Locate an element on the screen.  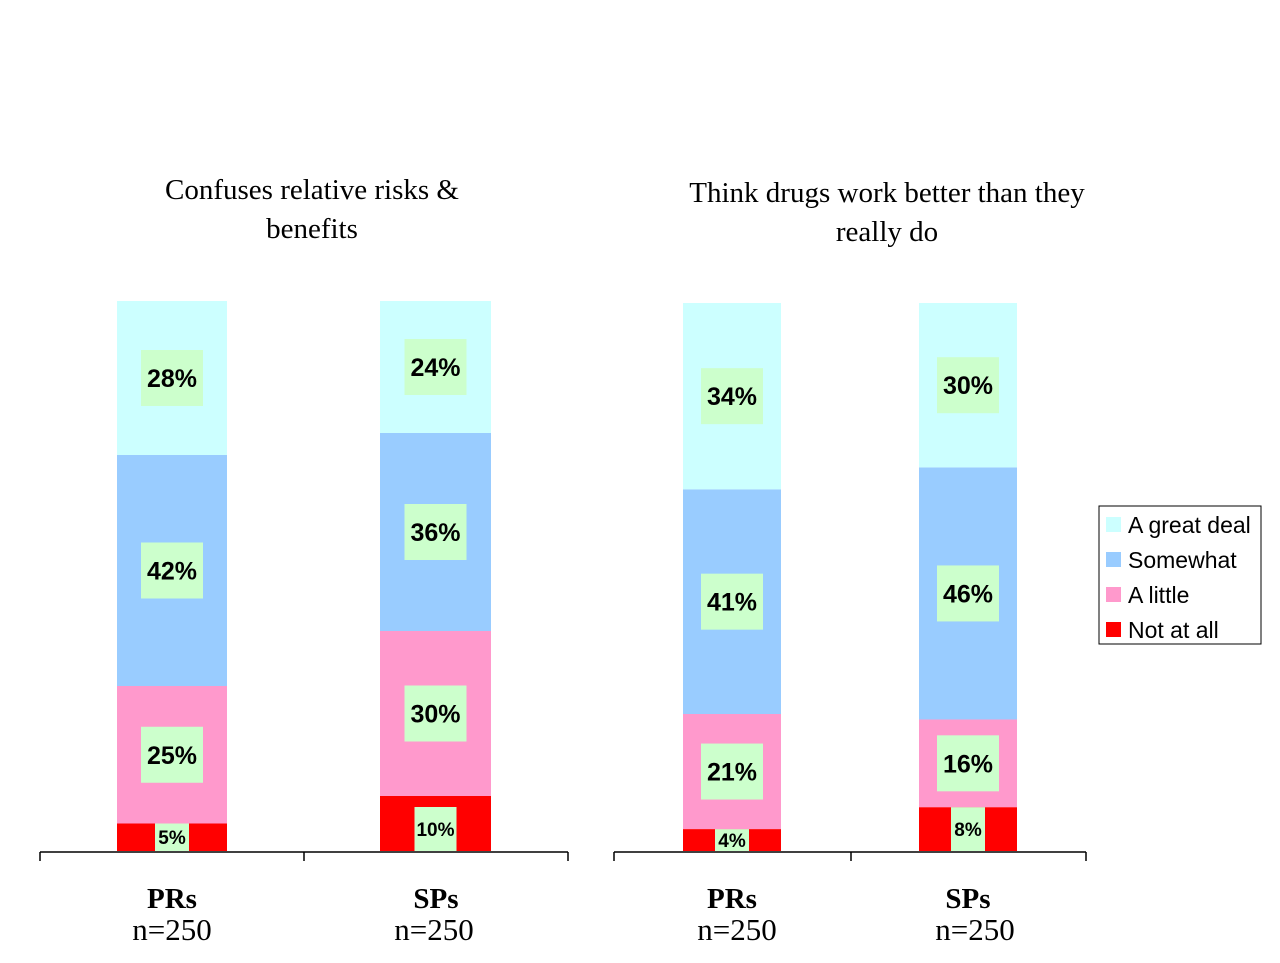
chart-2-data-label-bg-sps-a-little is located at coordinates (968, 763).